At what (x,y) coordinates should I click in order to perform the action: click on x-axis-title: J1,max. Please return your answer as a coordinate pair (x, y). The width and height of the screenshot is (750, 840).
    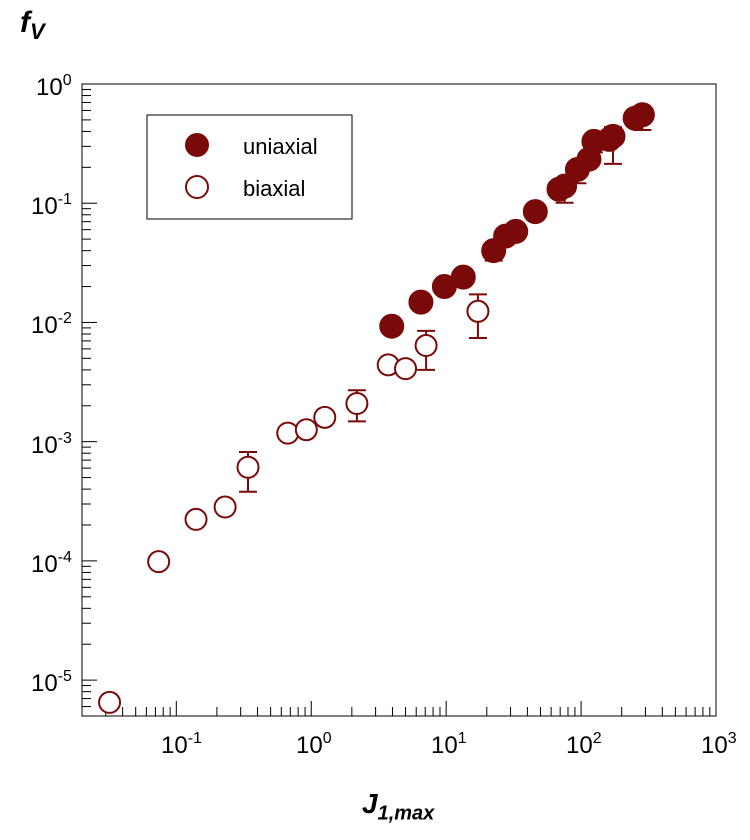
    Looking at the image, I should click on (398, 807).